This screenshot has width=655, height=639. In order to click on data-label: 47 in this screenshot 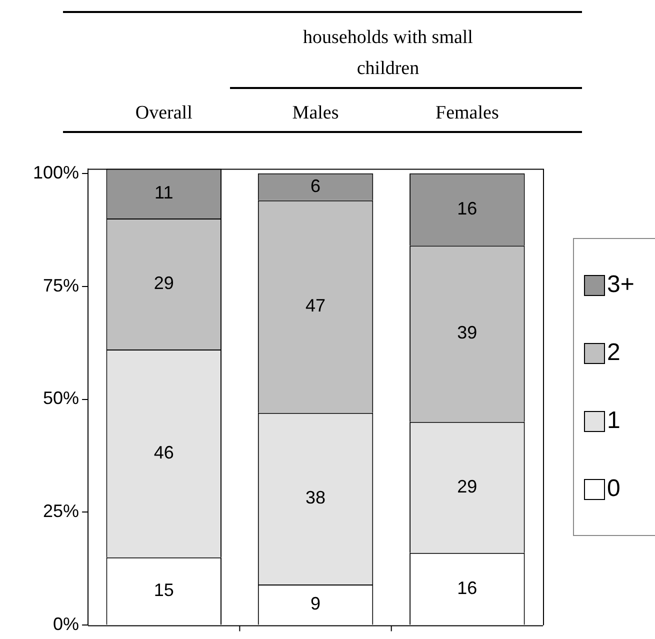, I will do `click(316, 306)`.